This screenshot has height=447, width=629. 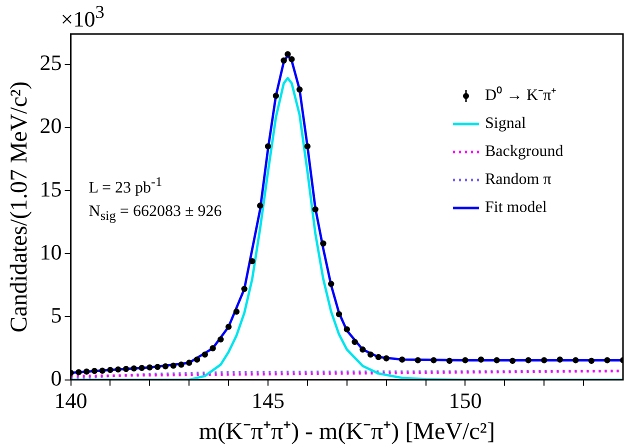 What do you see at coordinates (51, 189) in the screenshot?
I see `y-tick-label: 15` at bounding box center [51, 189].